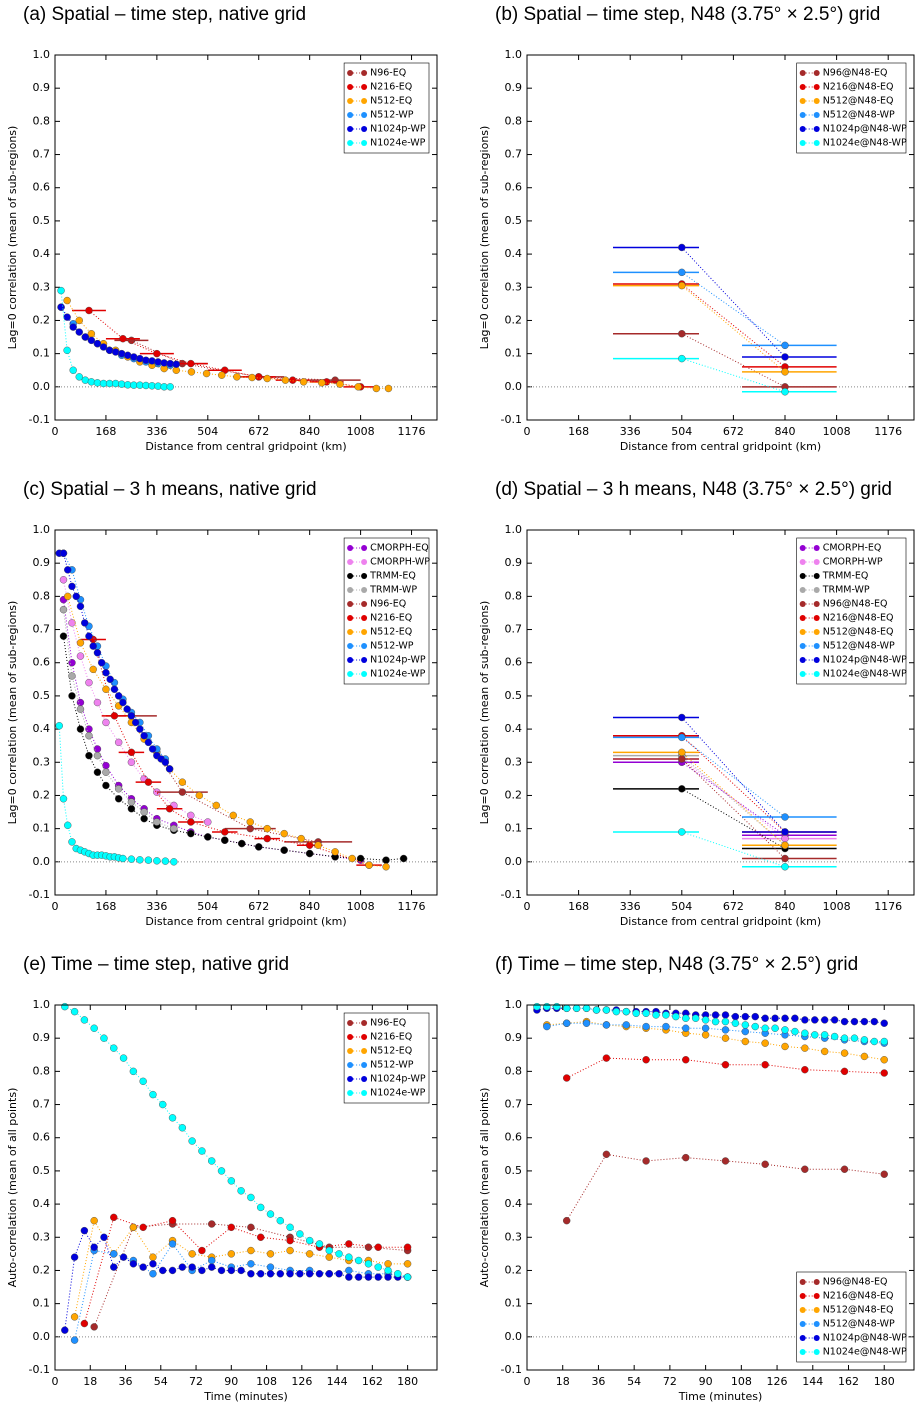  Describe the element at coordinates (42, 1104) in the screenshot. I see `y-tick-label: 0.7` at that location.